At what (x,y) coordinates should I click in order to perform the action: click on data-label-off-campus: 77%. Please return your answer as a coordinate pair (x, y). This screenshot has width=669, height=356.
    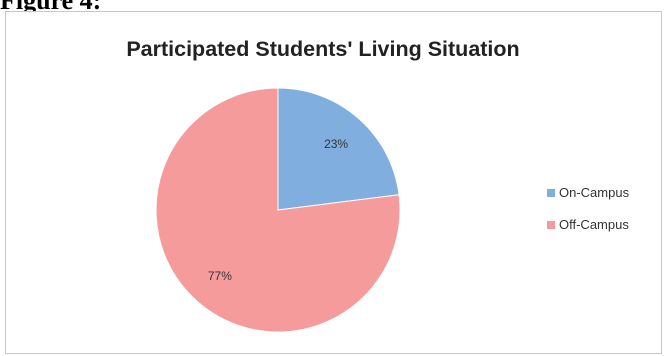
    Looking at the image, I should click on (220, 276).